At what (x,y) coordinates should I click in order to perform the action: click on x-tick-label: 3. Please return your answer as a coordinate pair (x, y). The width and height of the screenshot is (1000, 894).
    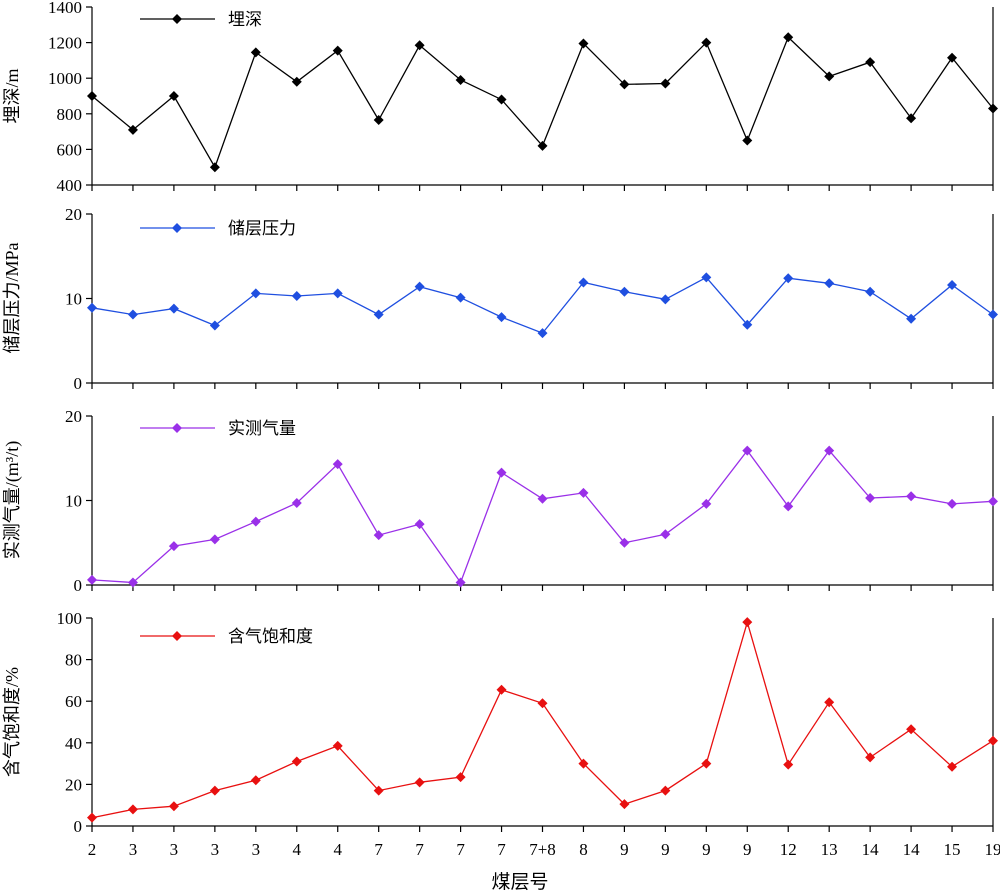
    Looking at the image, I should click on (215, 849).